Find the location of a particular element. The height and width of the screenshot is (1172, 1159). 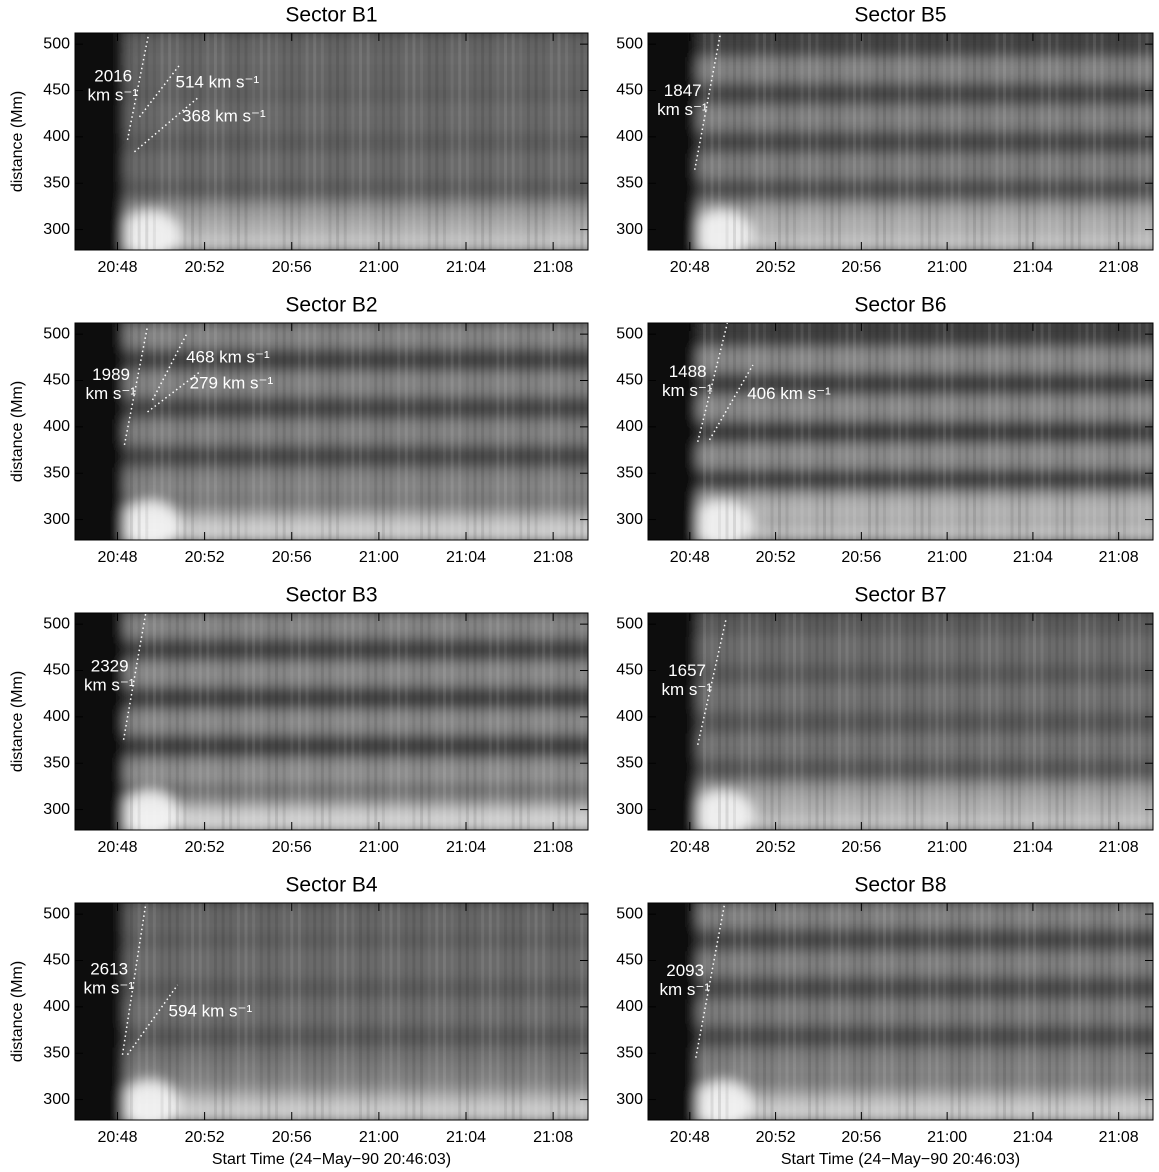

chart-title: Sector B3 is located at coordinates (331, 595).